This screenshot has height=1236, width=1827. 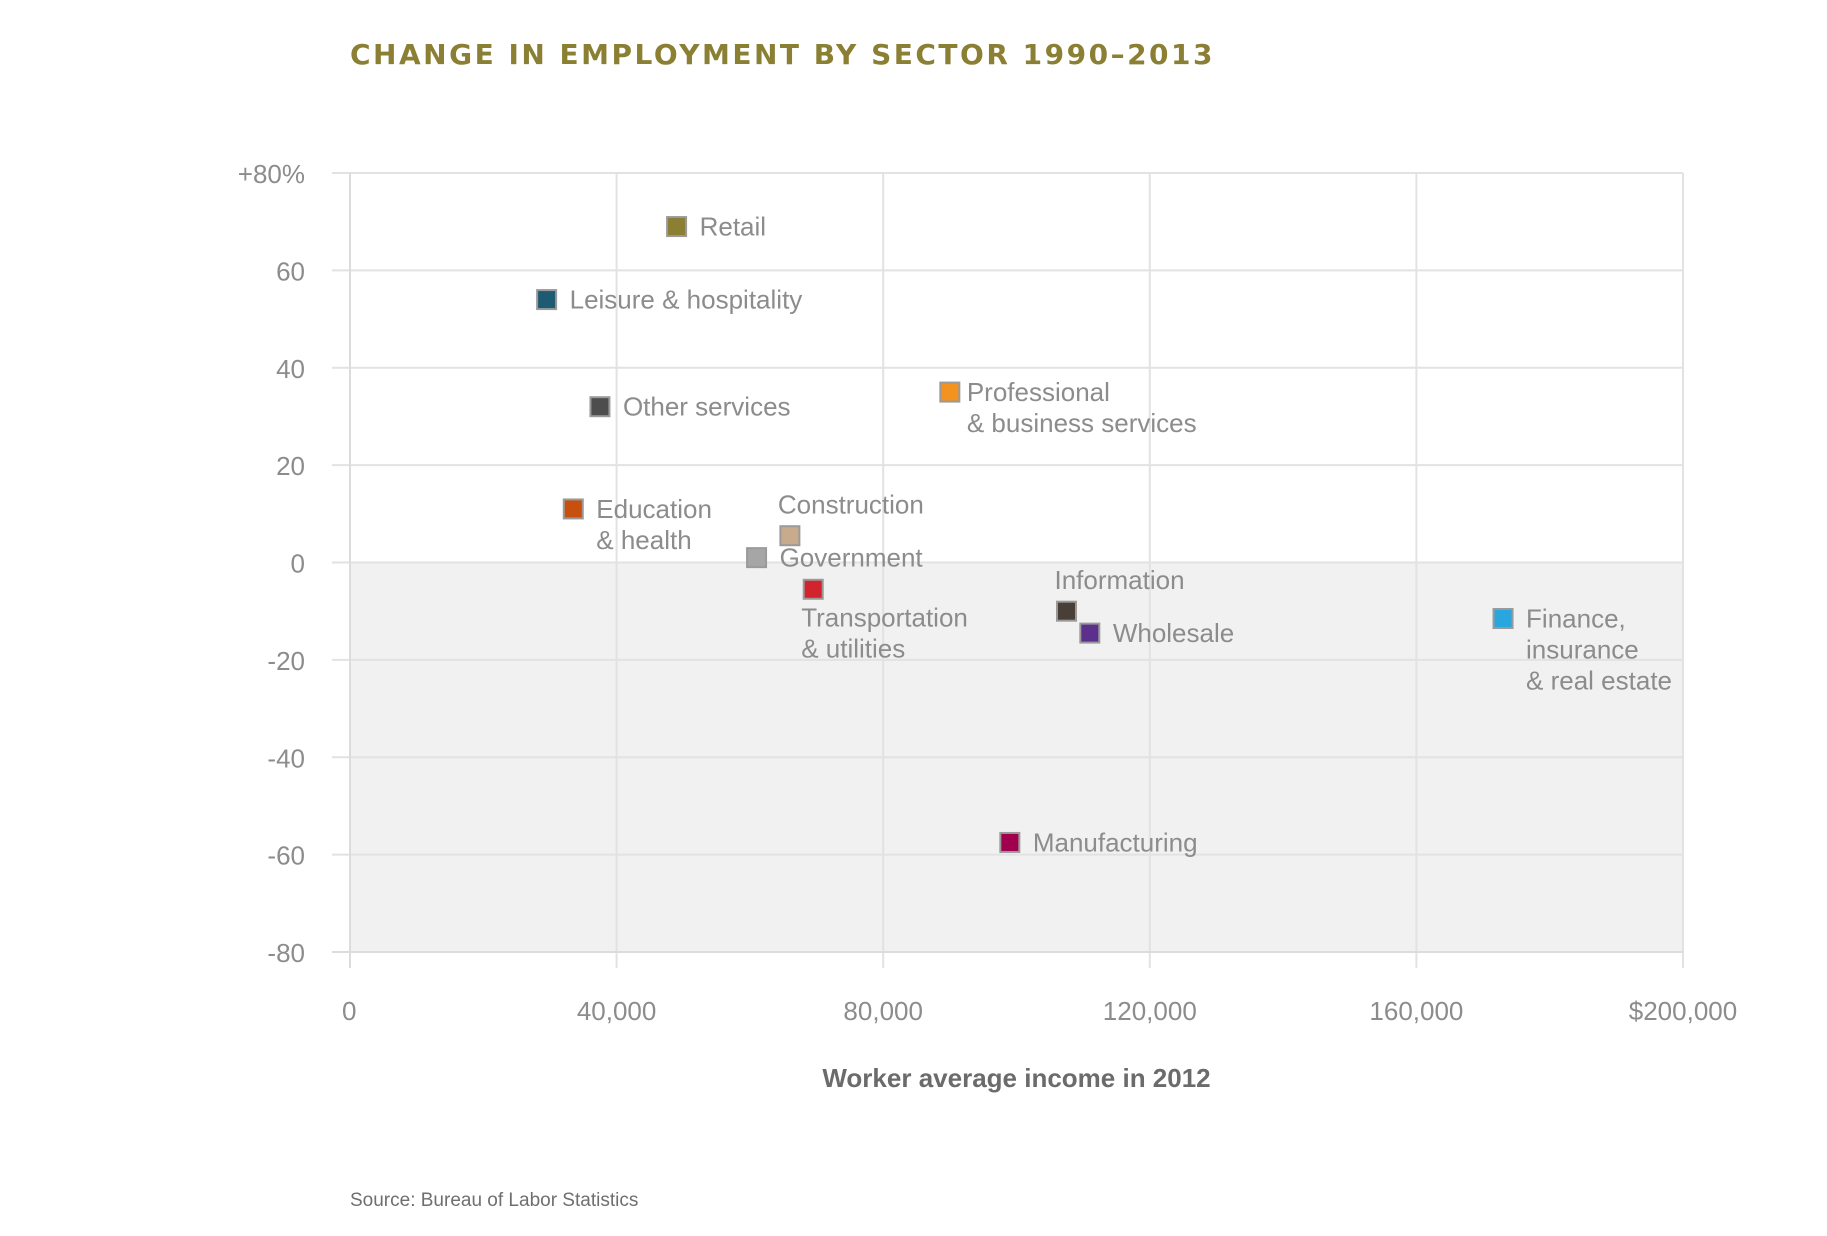 What do you see at coordinates (1683, 1011) in the screenshot?
I see `x-tick-label: $200,000` at bounding box center [1683, 1011].